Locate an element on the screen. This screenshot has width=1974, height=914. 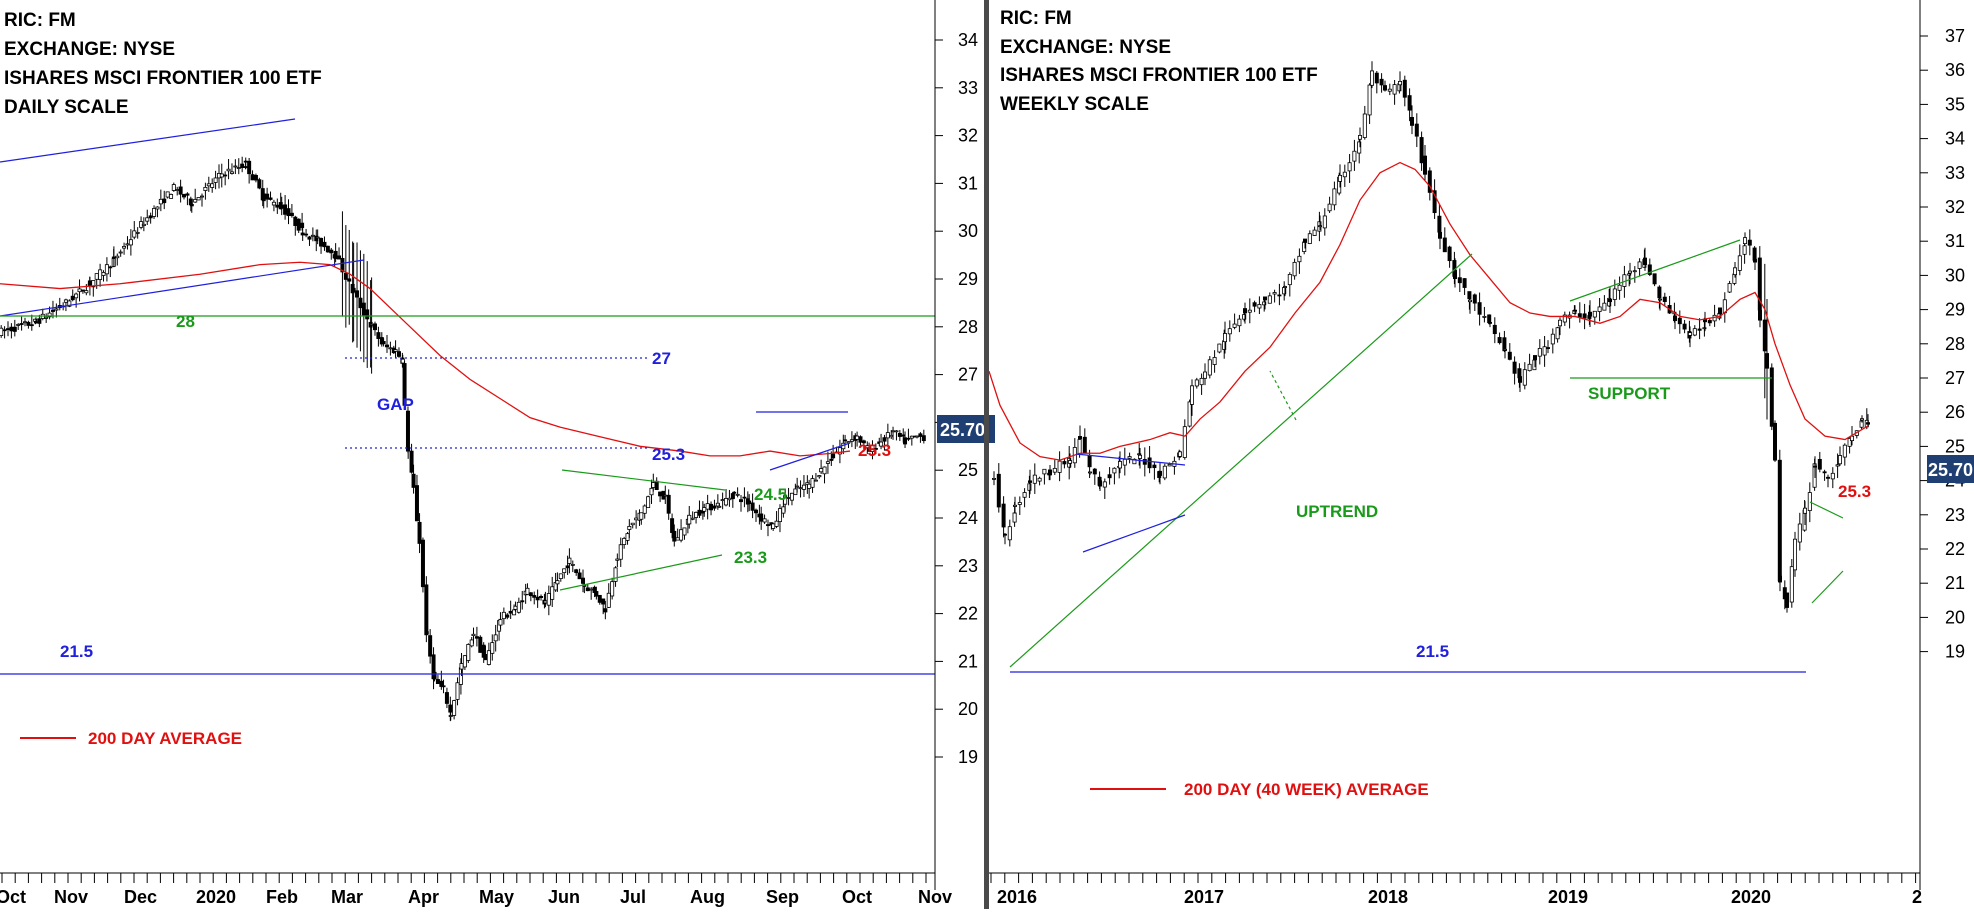
weekly-x-tick-label: 2020 is located at coordinates (1751, 897).